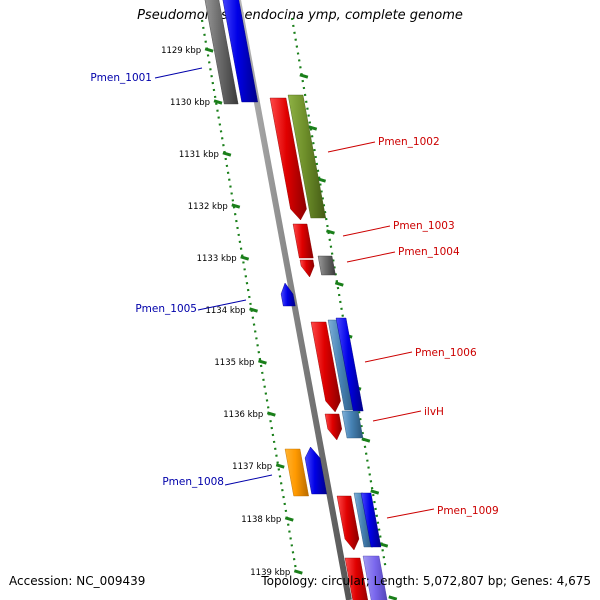 Image resolution: width=600 pixels, height=600 pixels. Describe the element at coordinates (429, 252) in the screenshot. I see `gene-label: Pmen_1004` at that location.